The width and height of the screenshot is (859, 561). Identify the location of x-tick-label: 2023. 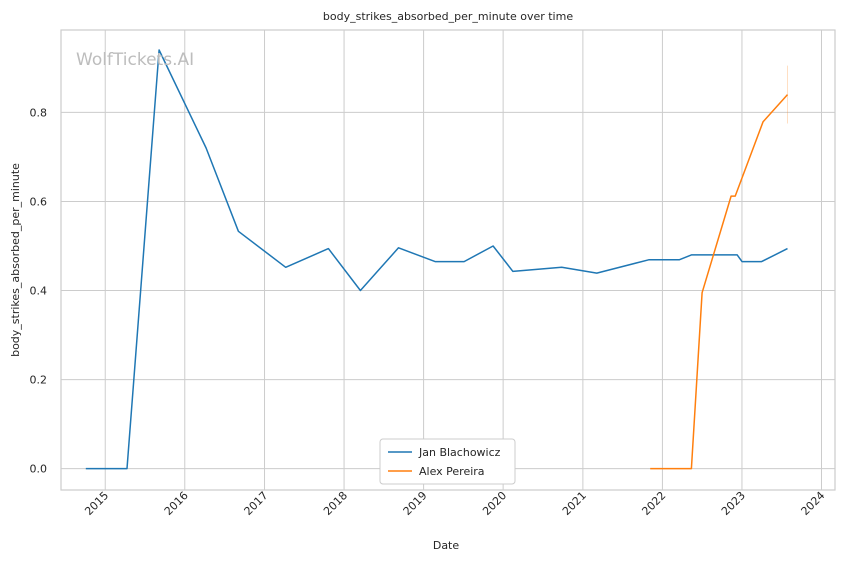
(733, 503).